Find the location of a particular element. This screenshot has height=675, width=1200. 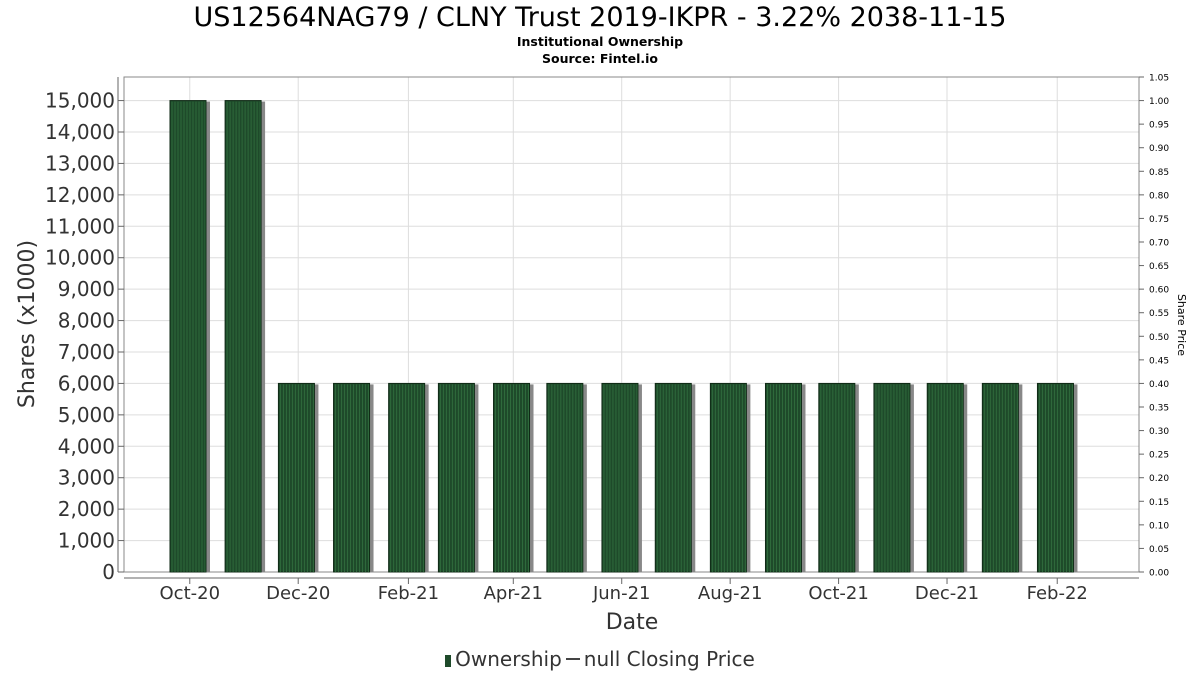

chart-legend: Ownership null Closing Price is located at coordinates (600, 659).